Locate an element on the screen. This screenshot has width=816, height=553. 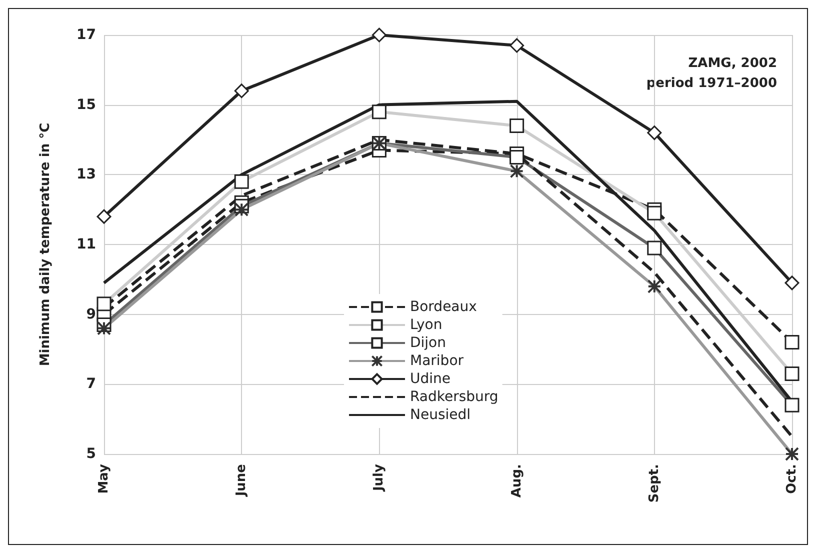
legend-label: Bordeaux is located at coordinates (443, 307).